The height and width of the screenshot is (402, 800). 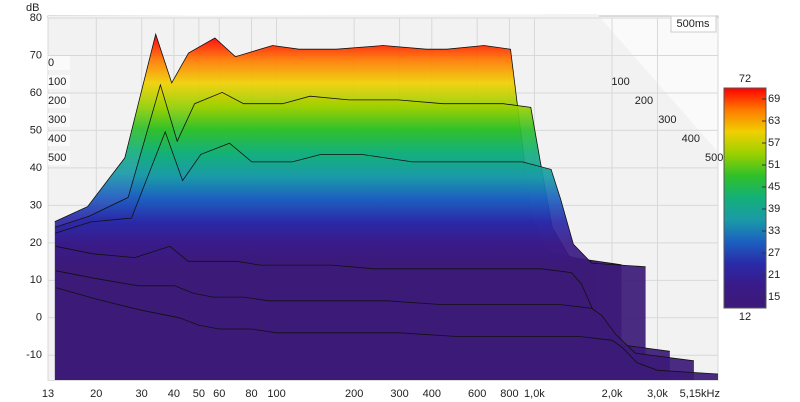 I want to click on x-tick-label: 3,0k, so click(x=657, y=394).